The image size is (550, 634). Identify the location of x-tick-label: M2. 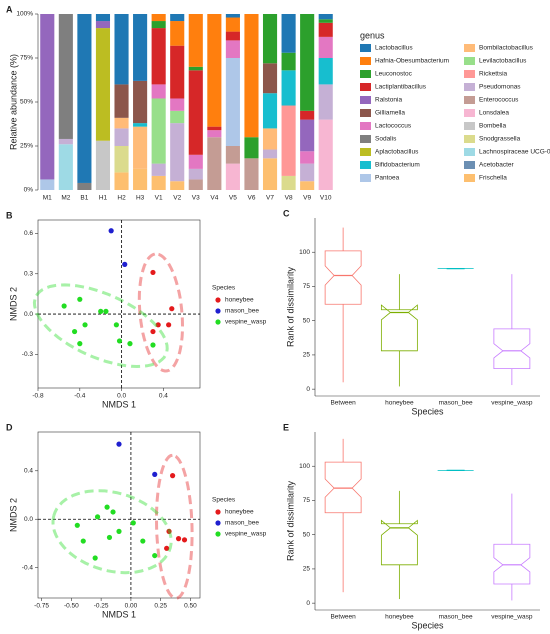
(65, 198).